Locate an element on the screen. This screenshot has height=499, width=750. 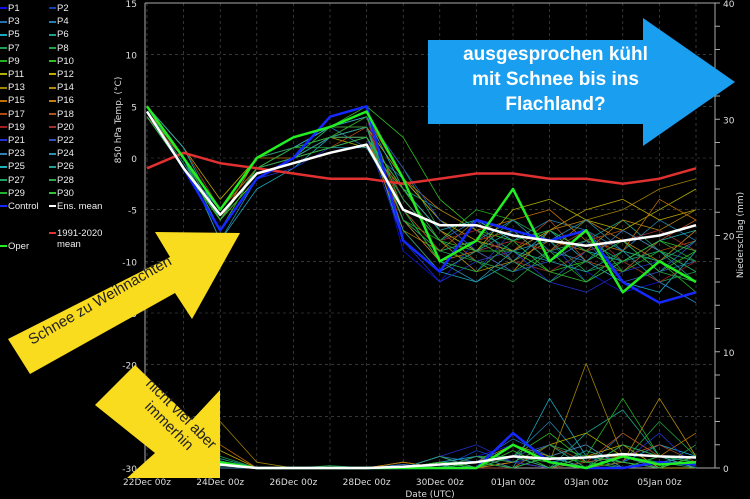
legend-item-p8: P8 is located at coordinates (59, 48).